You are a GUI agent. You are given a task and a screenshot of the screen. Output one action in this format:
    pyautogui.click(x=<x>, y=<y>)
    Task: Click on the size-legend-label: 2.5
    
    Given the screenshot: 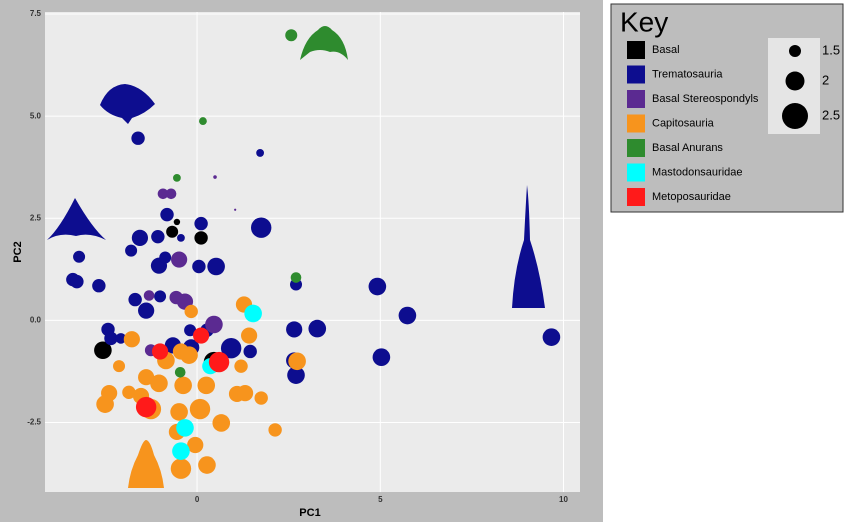 What is the action you would take?
    pyautogui.click(x=831, y=114)
    